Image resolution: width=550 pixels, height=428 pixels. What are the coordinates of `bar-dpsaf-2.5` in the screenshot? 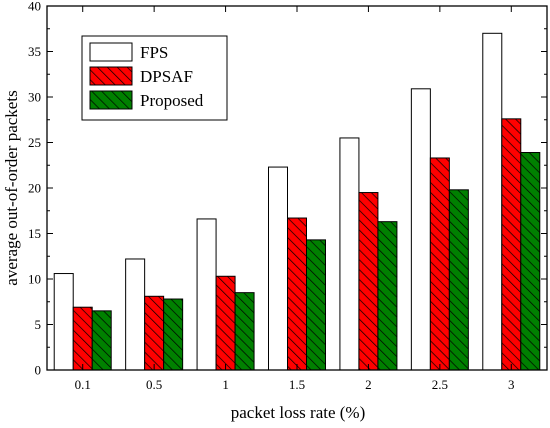 It's located at (439, 264).